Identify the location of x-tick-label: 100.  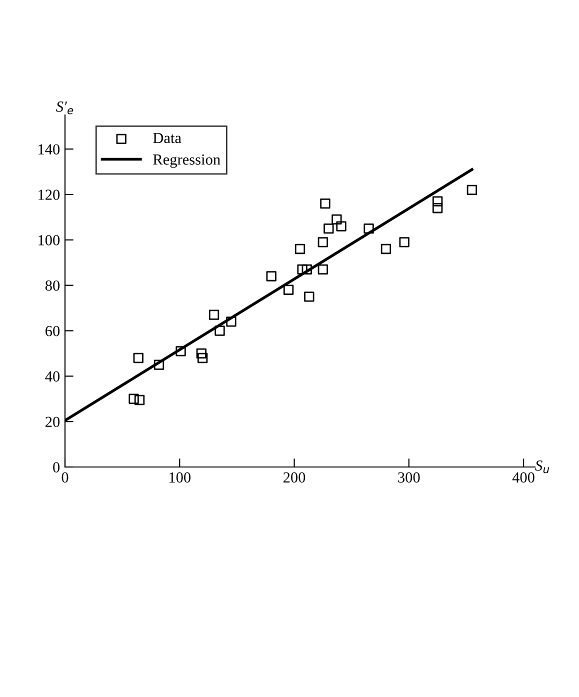
(180, 477).